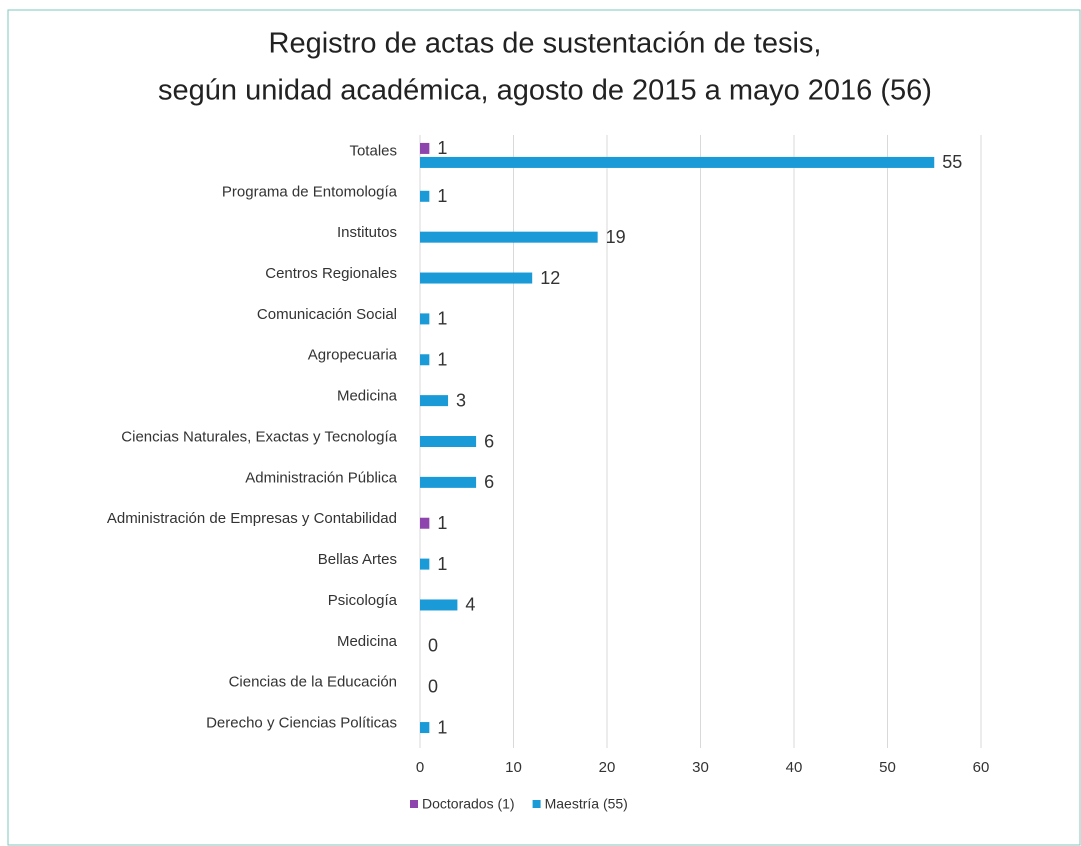 The height and width of the screenshot is (846, 1081). Describe the element at coordinates (887, 767) in the screenshot. I see `x-tick-label: 50` at that location.